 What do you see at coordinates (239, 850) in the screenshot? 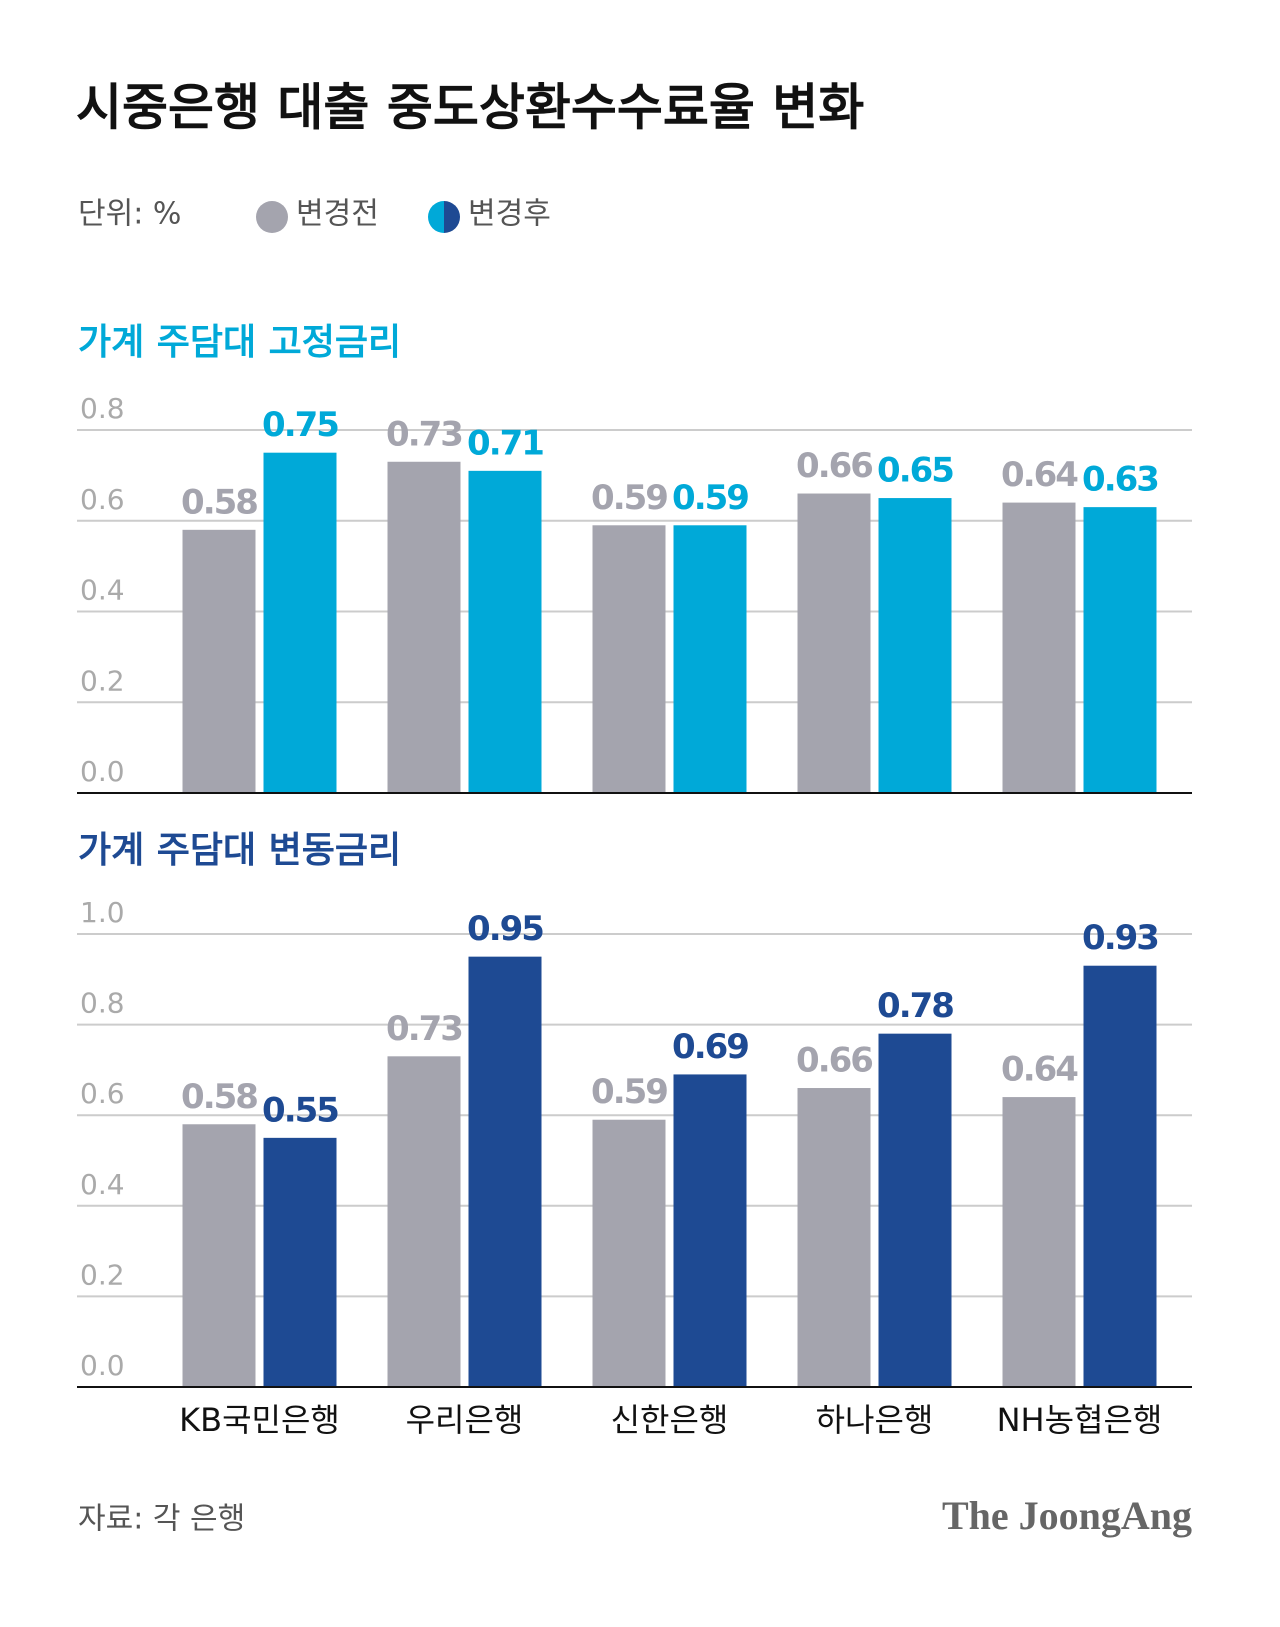
I see `chart-title: 가계 주담대 변동금리` at bounding box center [239, 850].